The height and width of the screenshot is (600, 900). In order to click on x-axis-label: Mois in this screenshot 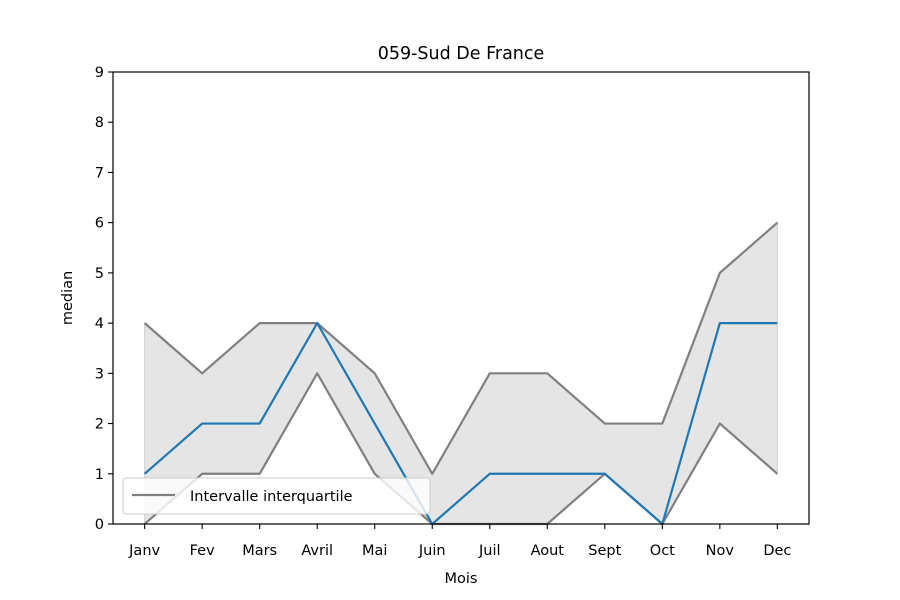, I will do `click(461, 579)`.